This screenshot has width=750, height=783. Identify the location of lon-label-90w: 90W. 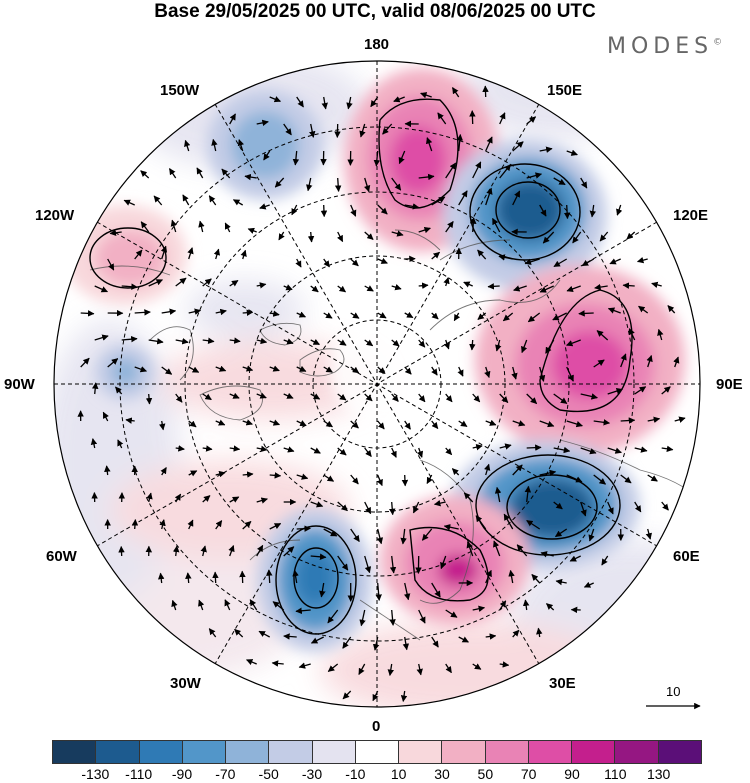
(19, 384).